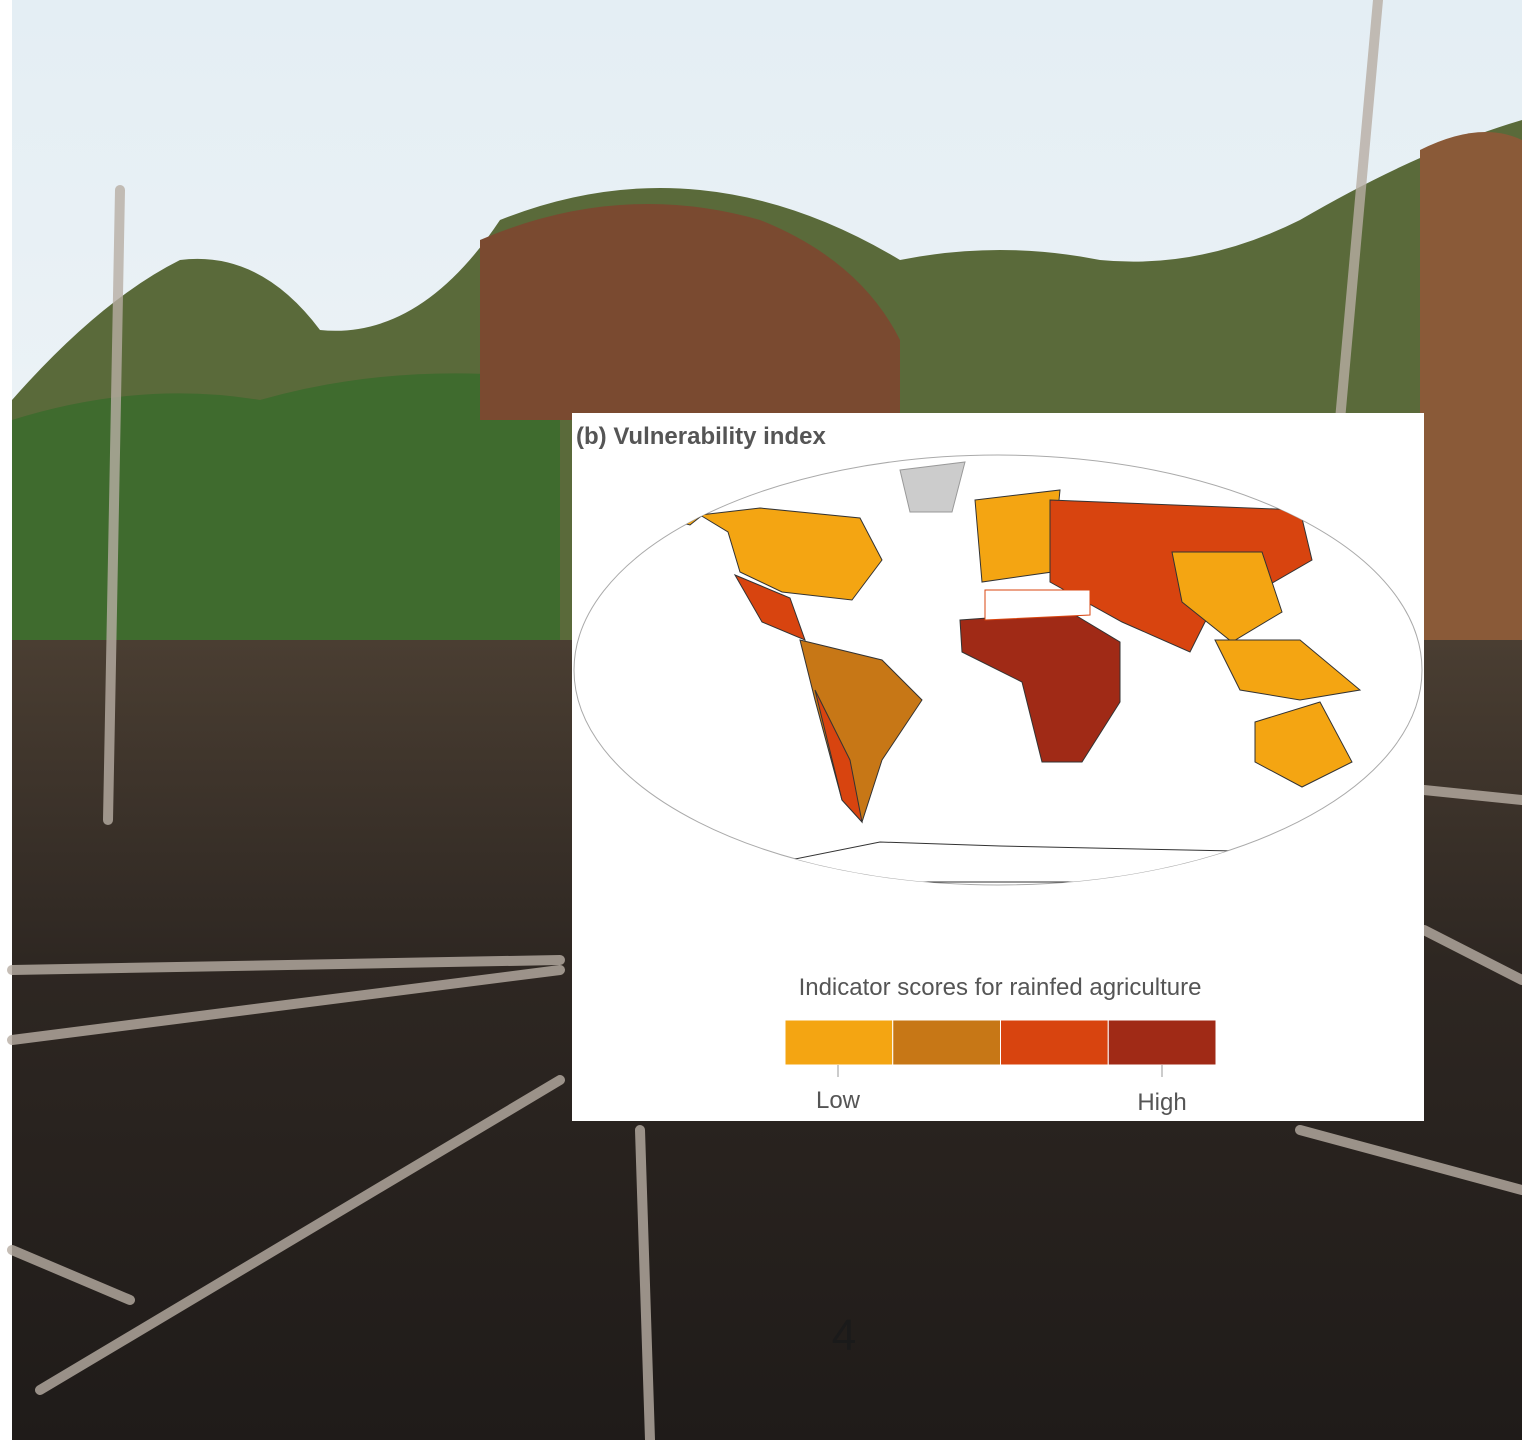 The image size is (1522, 1440). What do you see at coordinates (1016, 672) in the screenshot?
I see `world-map` at bounding box center [1016, 672].